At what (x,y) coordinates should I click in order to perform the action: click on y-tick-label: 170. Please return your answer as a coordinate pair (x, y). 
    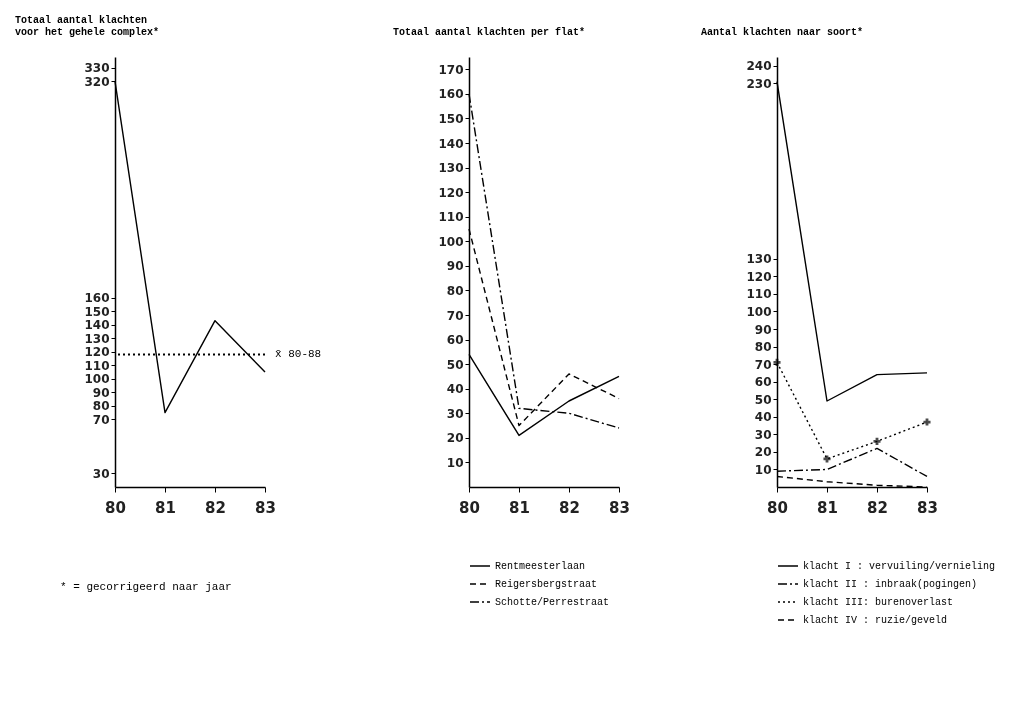
    Looking at the image, I should click on (451, 69).